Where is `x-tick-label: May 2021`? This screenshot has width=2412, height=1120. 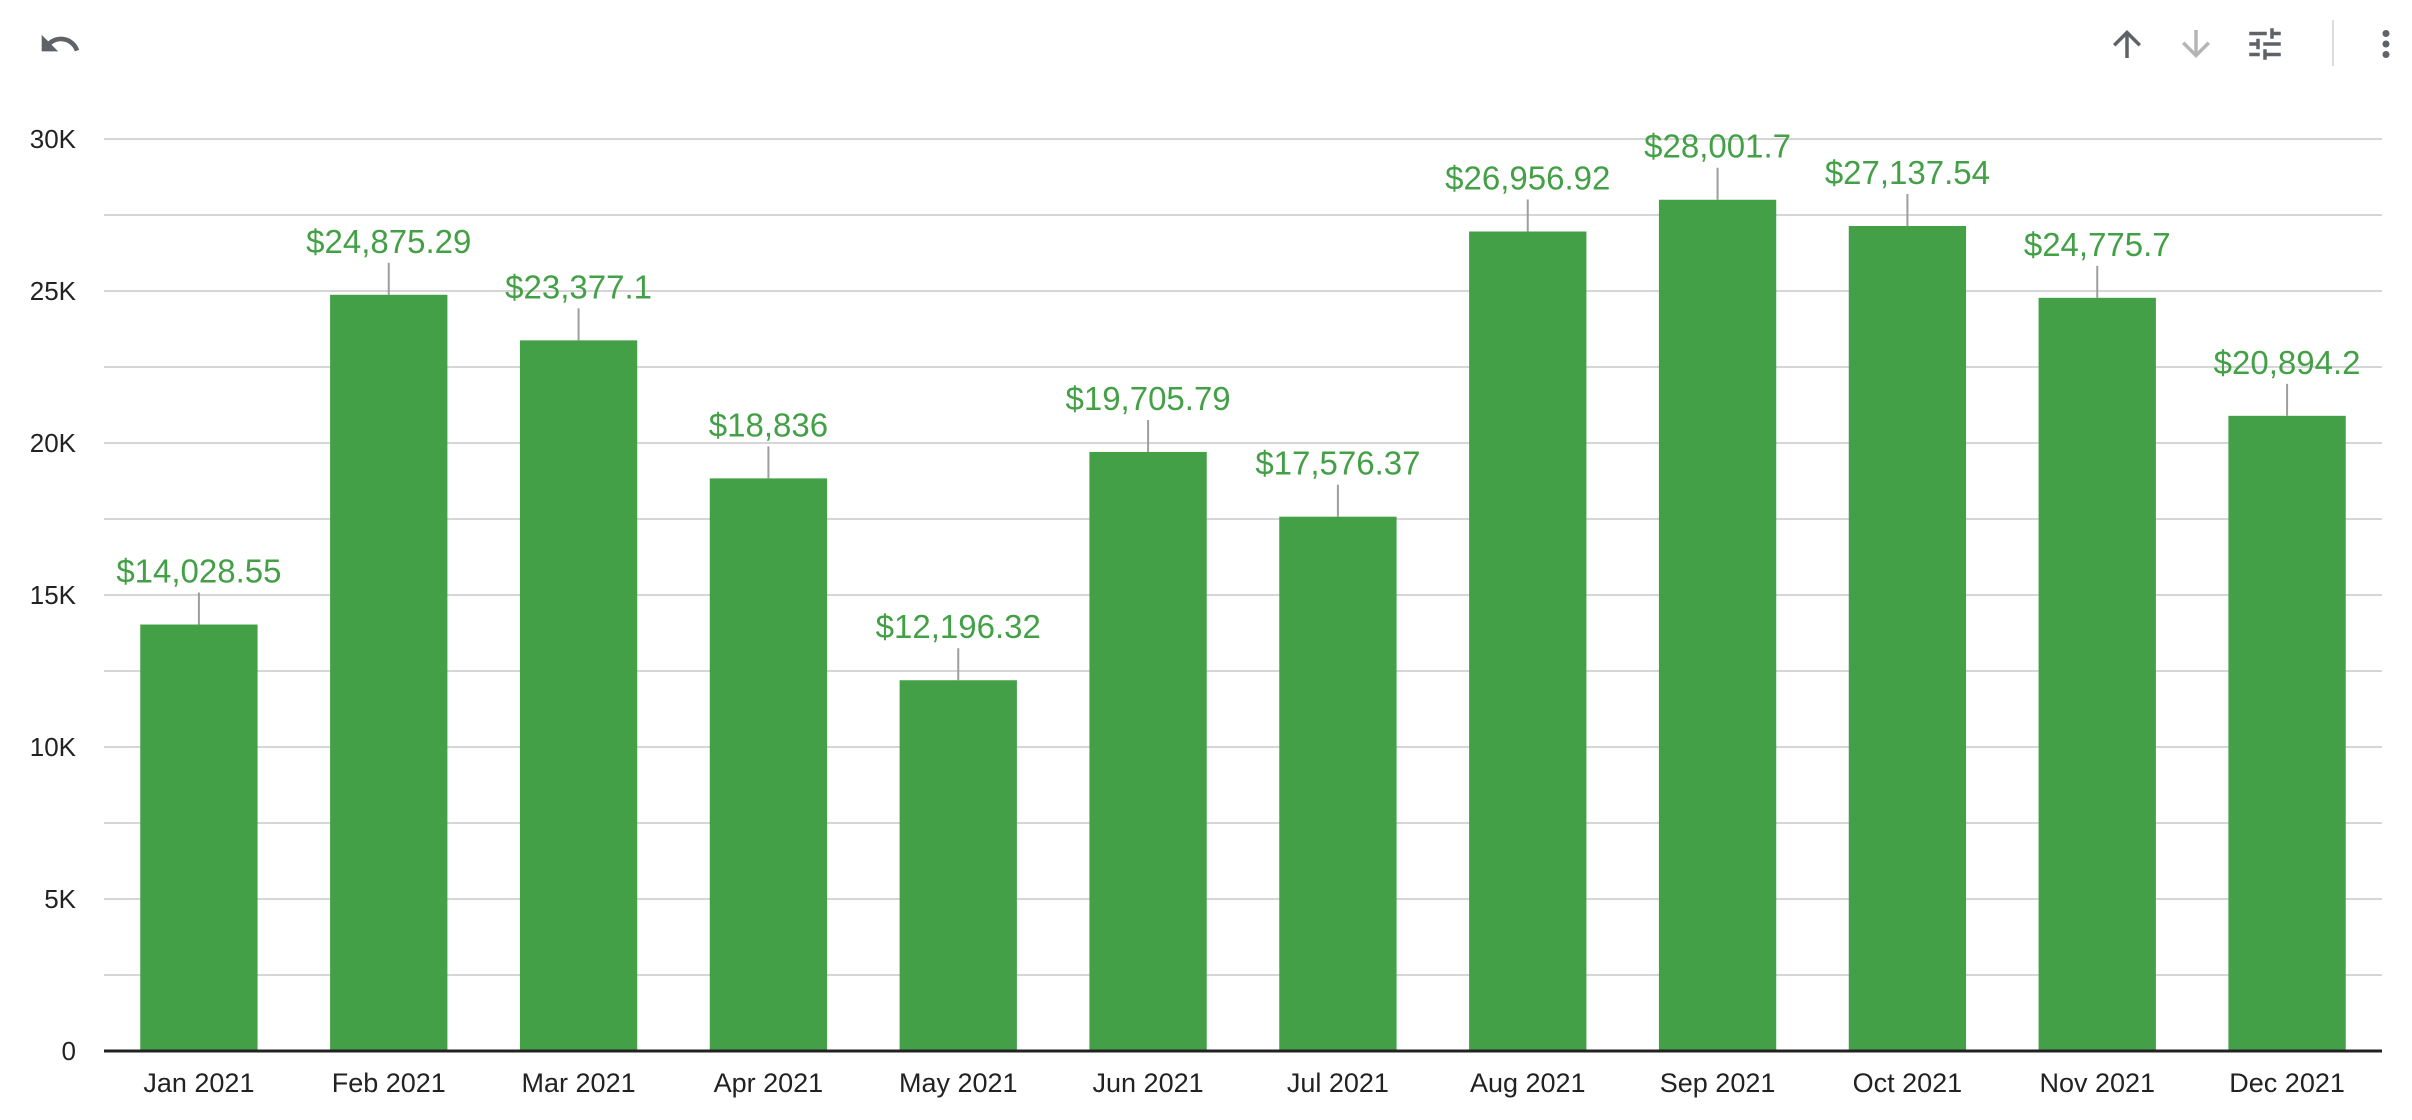
x-tick-label: May 2021 is located at coordinates (958, 1083).